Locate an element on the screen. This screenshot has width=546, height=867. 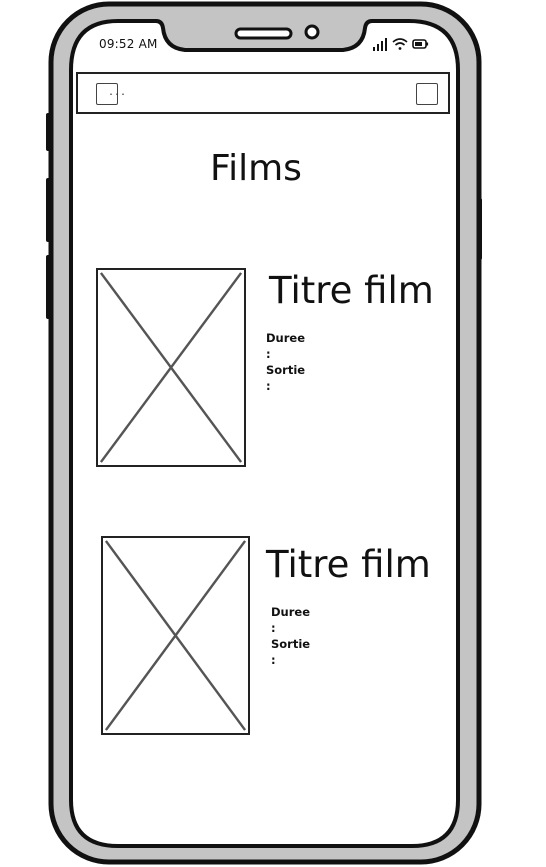
wifi-icon is located at coordinates (400, 44).